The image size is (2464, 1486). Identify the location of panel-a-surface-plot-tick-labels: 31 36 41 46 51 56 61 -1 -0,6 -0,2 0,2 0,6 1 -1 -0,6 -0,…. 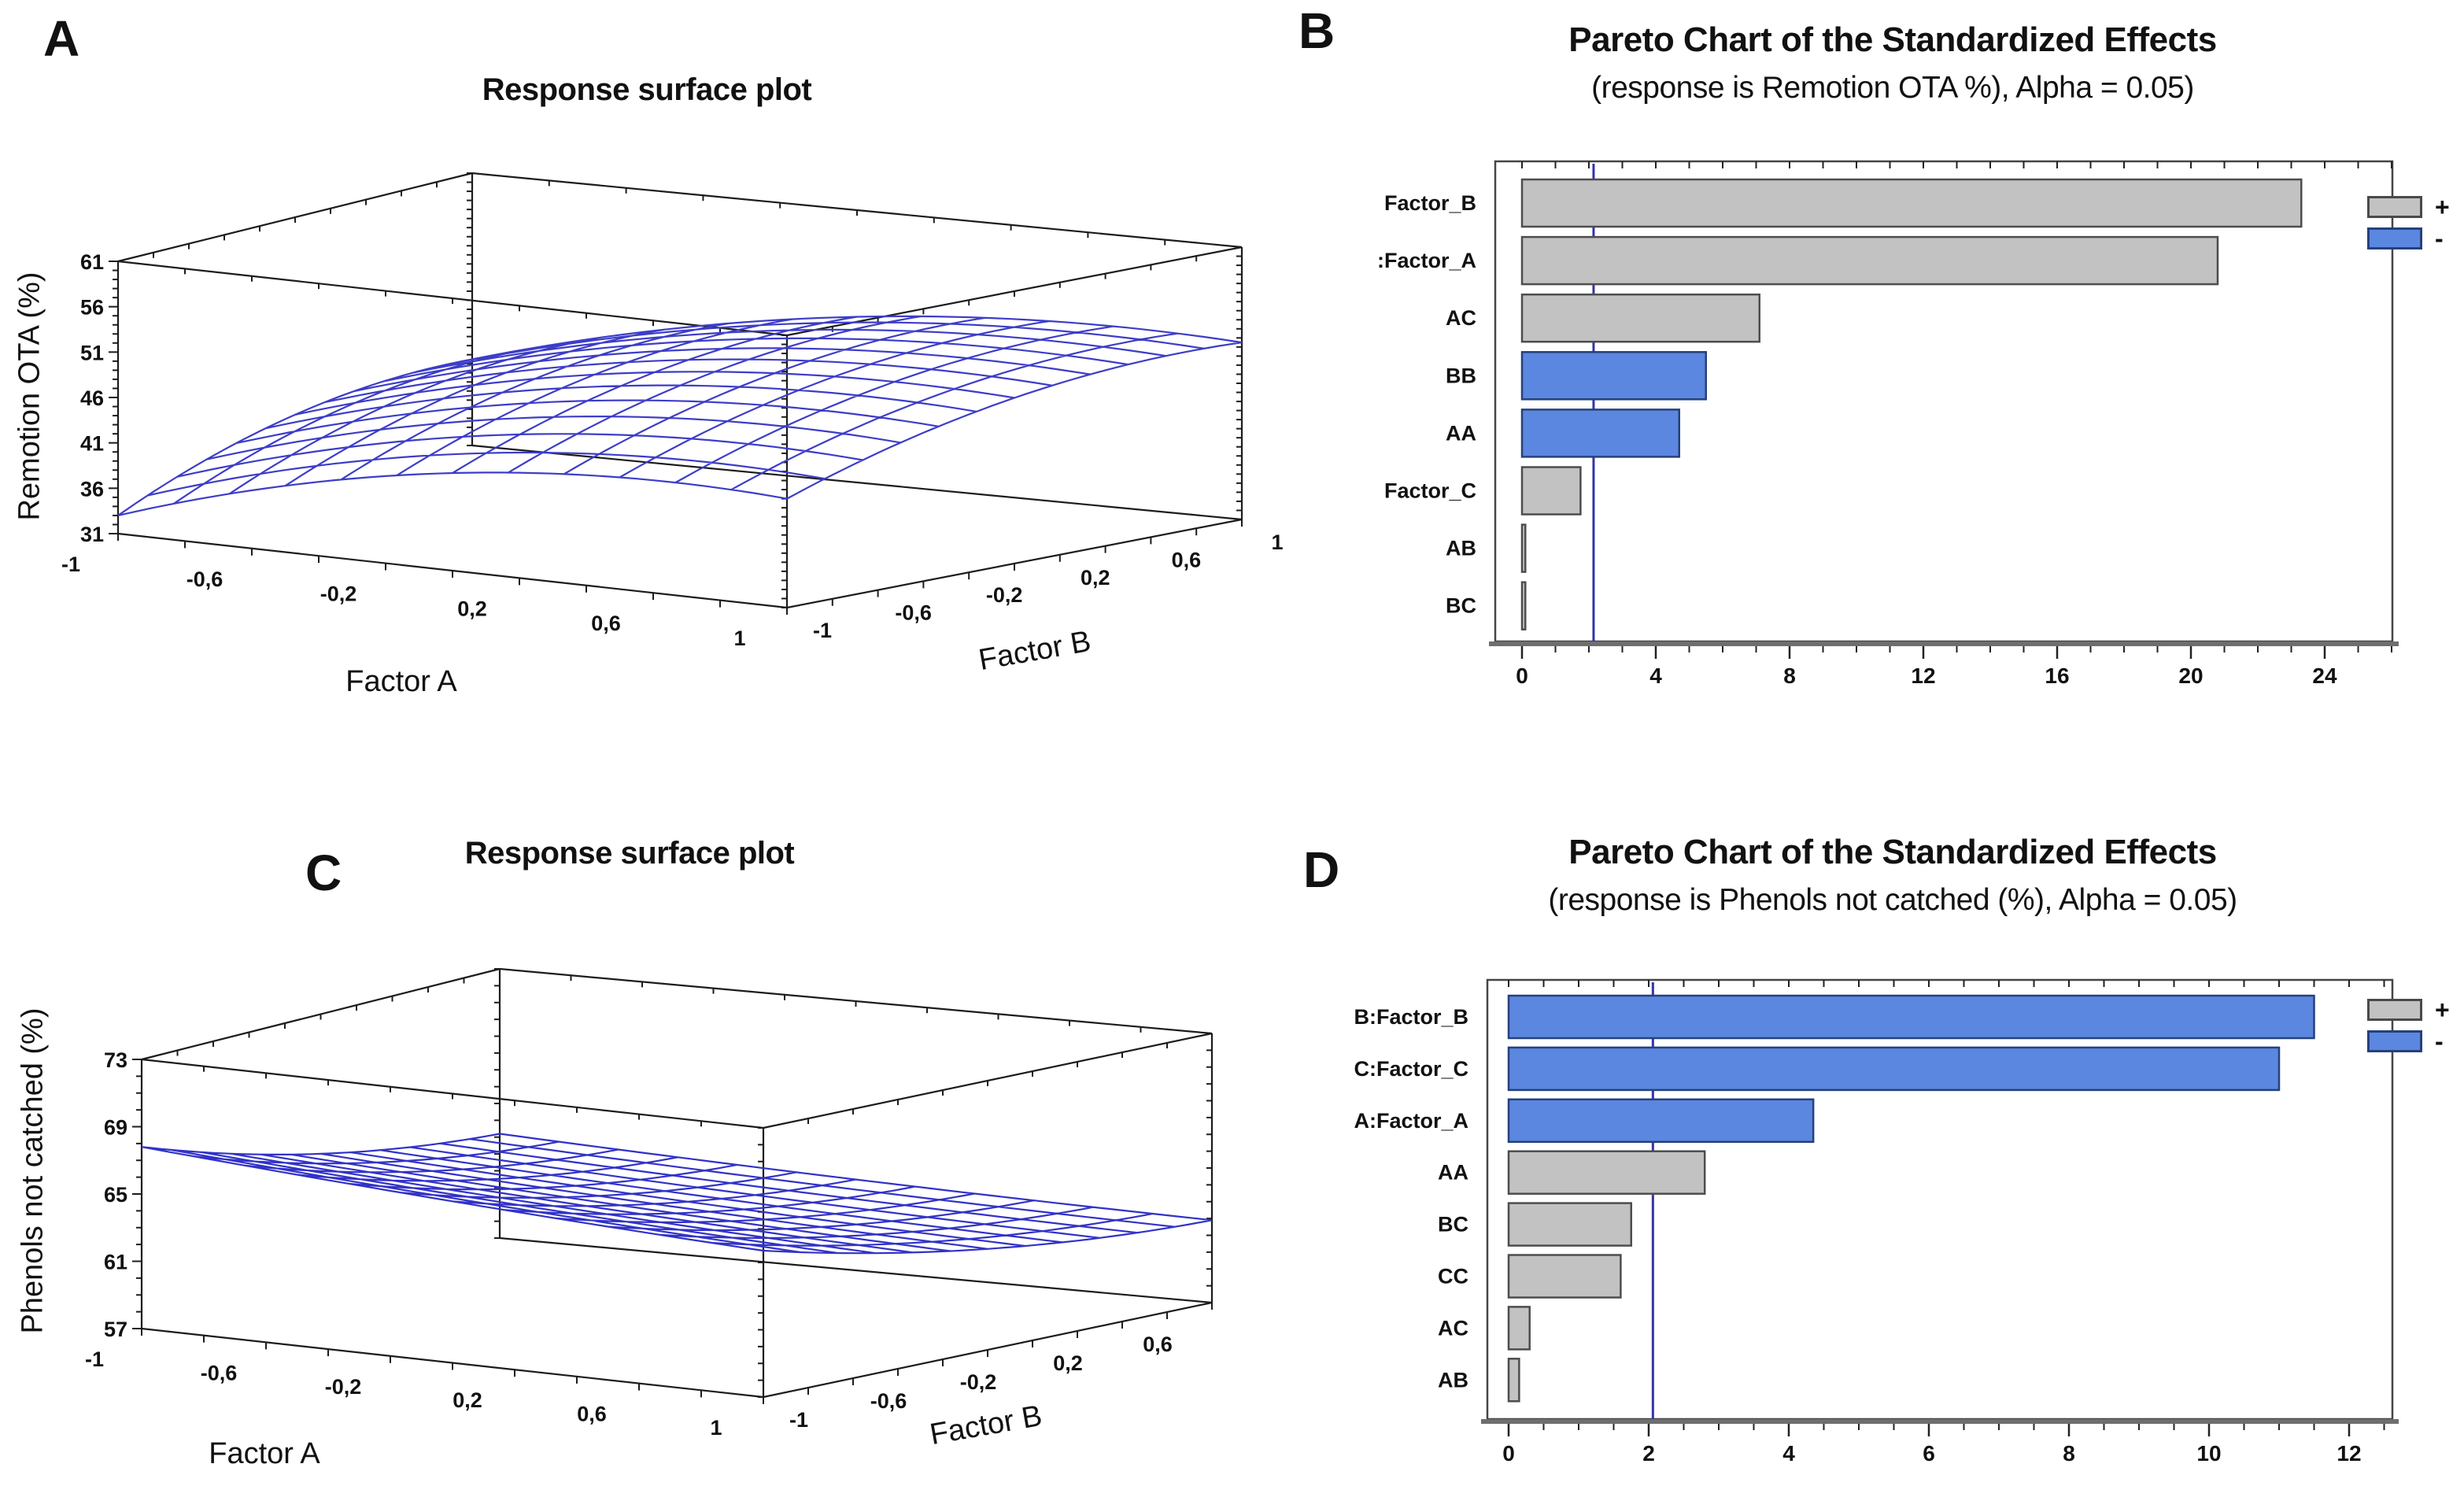
(672, 450).